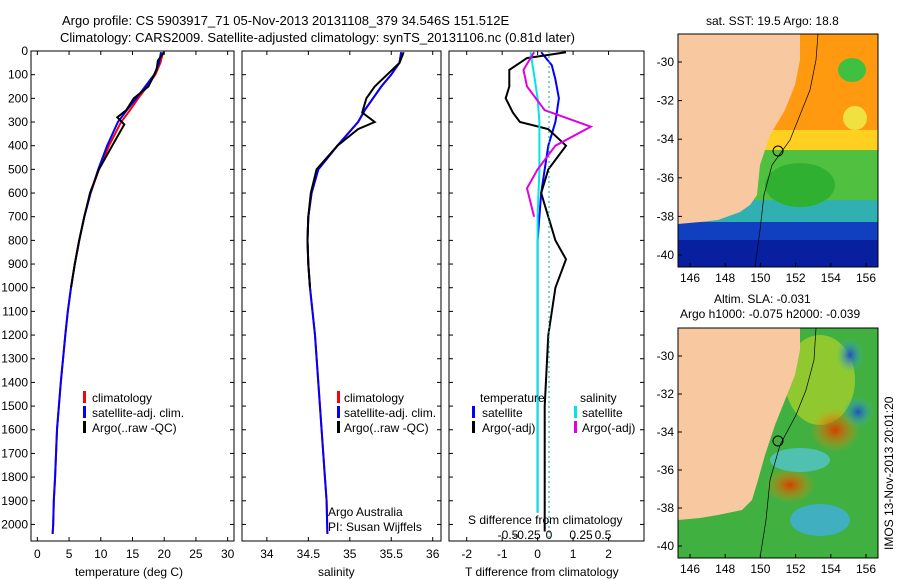  What do you see at coordinates (739, 424) in the screenshot?
I see `sla-land` at bounding box center [739, 424].